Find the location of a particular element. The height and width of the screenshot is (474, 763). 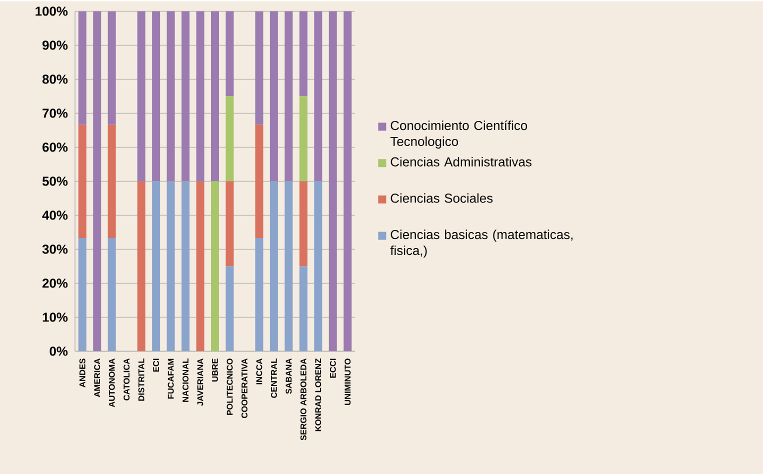

x-tick-label: FUCAFAM is located at coordinates (171, 378).